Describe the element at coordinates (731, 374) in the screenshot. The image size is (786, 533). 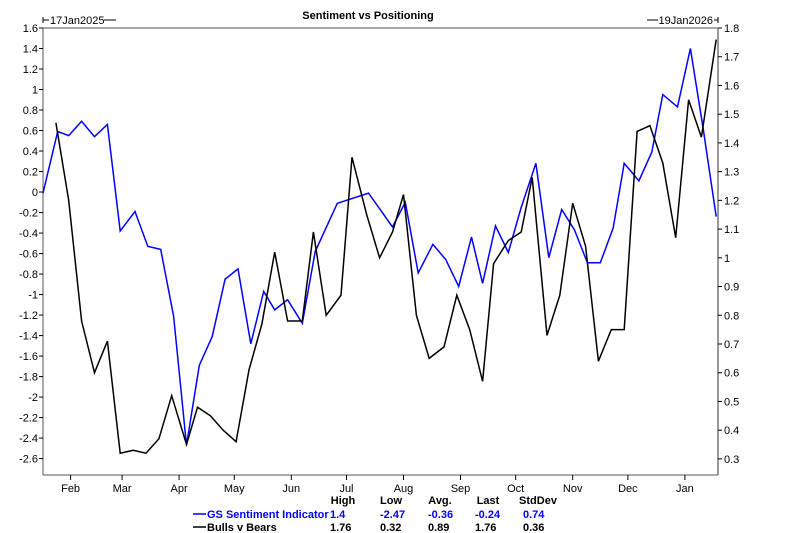
I see `right-tick-label: 0.6` at that location.